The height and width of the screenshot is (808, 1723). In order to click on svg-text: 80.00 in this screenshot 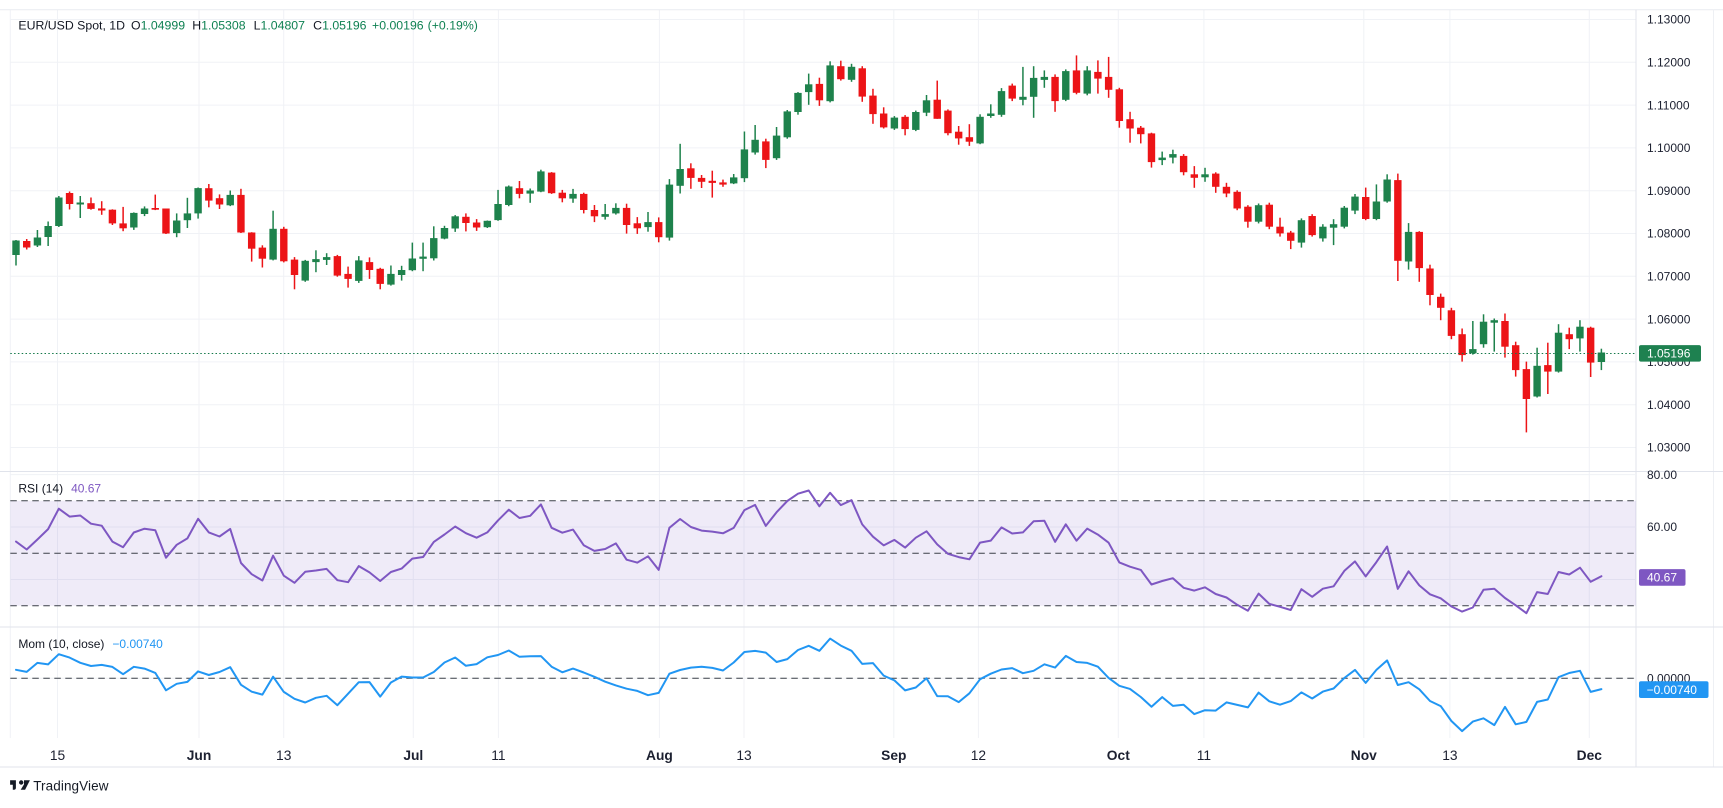, I will do `click(1662, 475)`.